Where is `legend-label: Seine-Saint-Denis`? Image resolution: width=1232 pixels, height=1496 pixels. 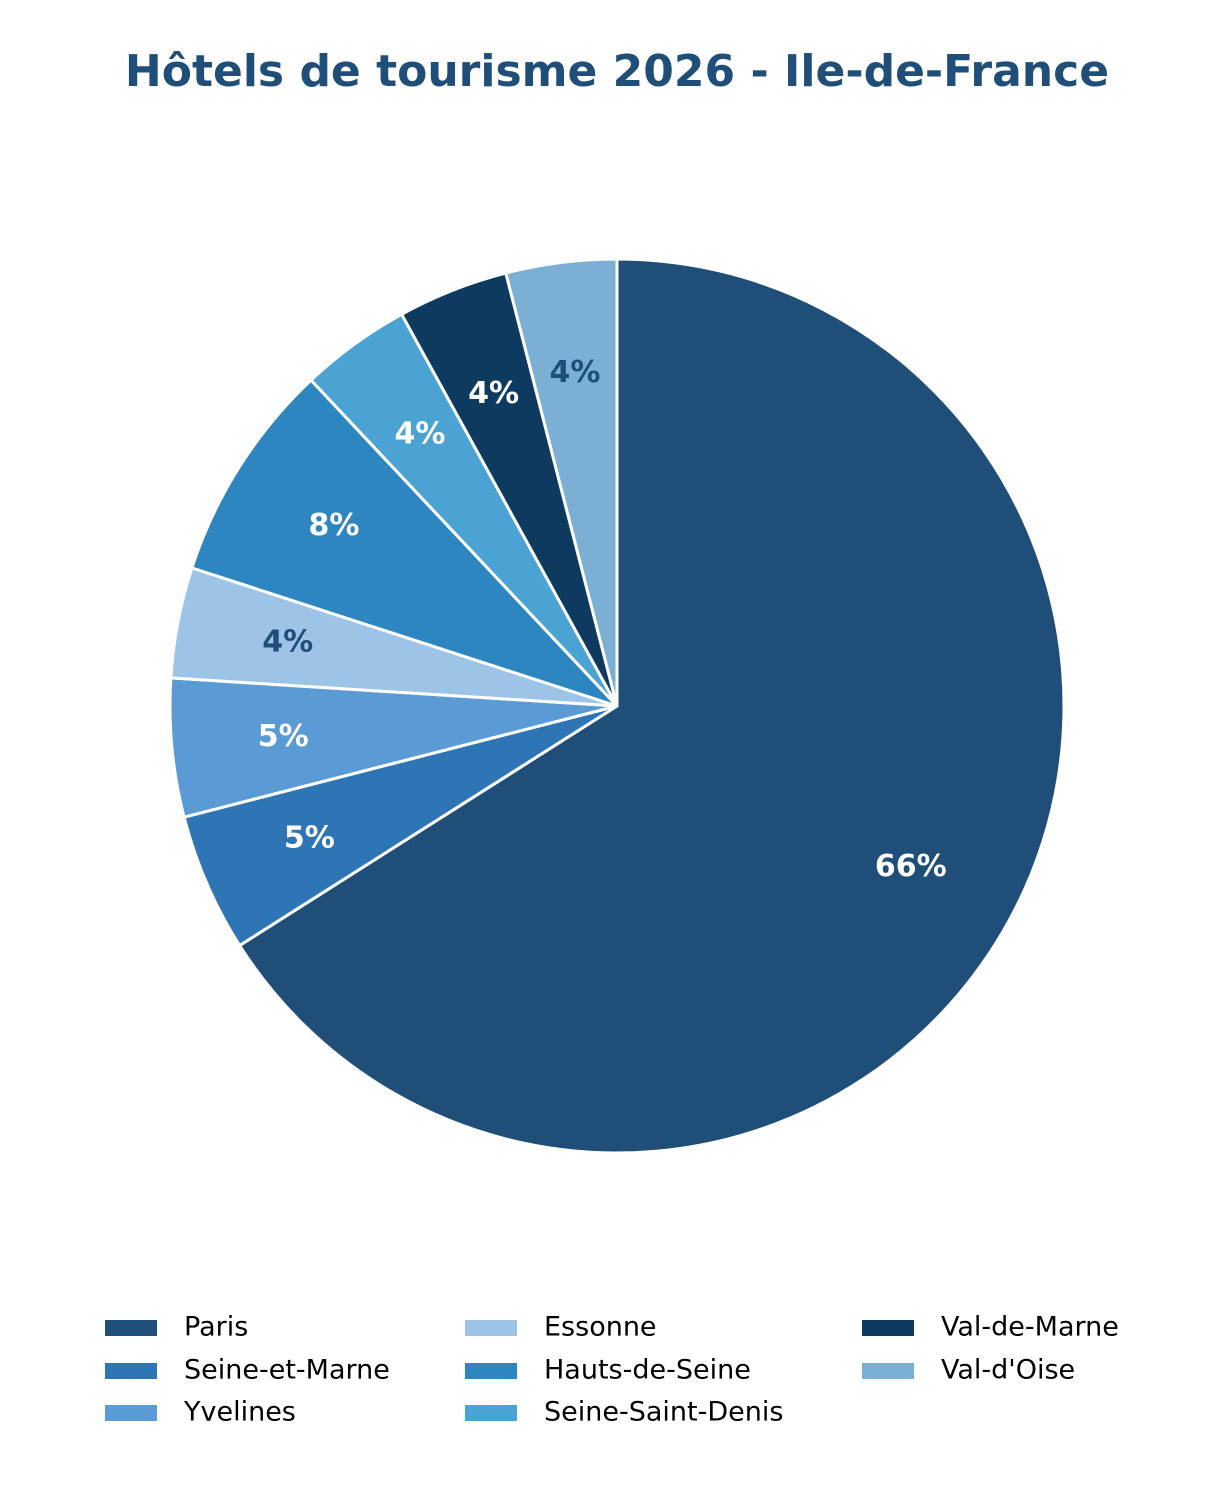 legend-label: Seine-Saint-Denis is located at coordinates (663, 1412).